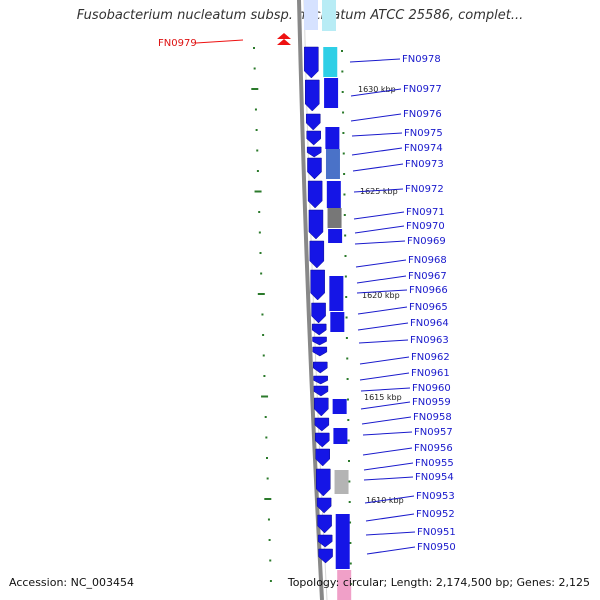 The image size is (600, 600). Describe the element at coordinates (435, 496) in the screenshot. I see `gene-label: FN0953` at that location.